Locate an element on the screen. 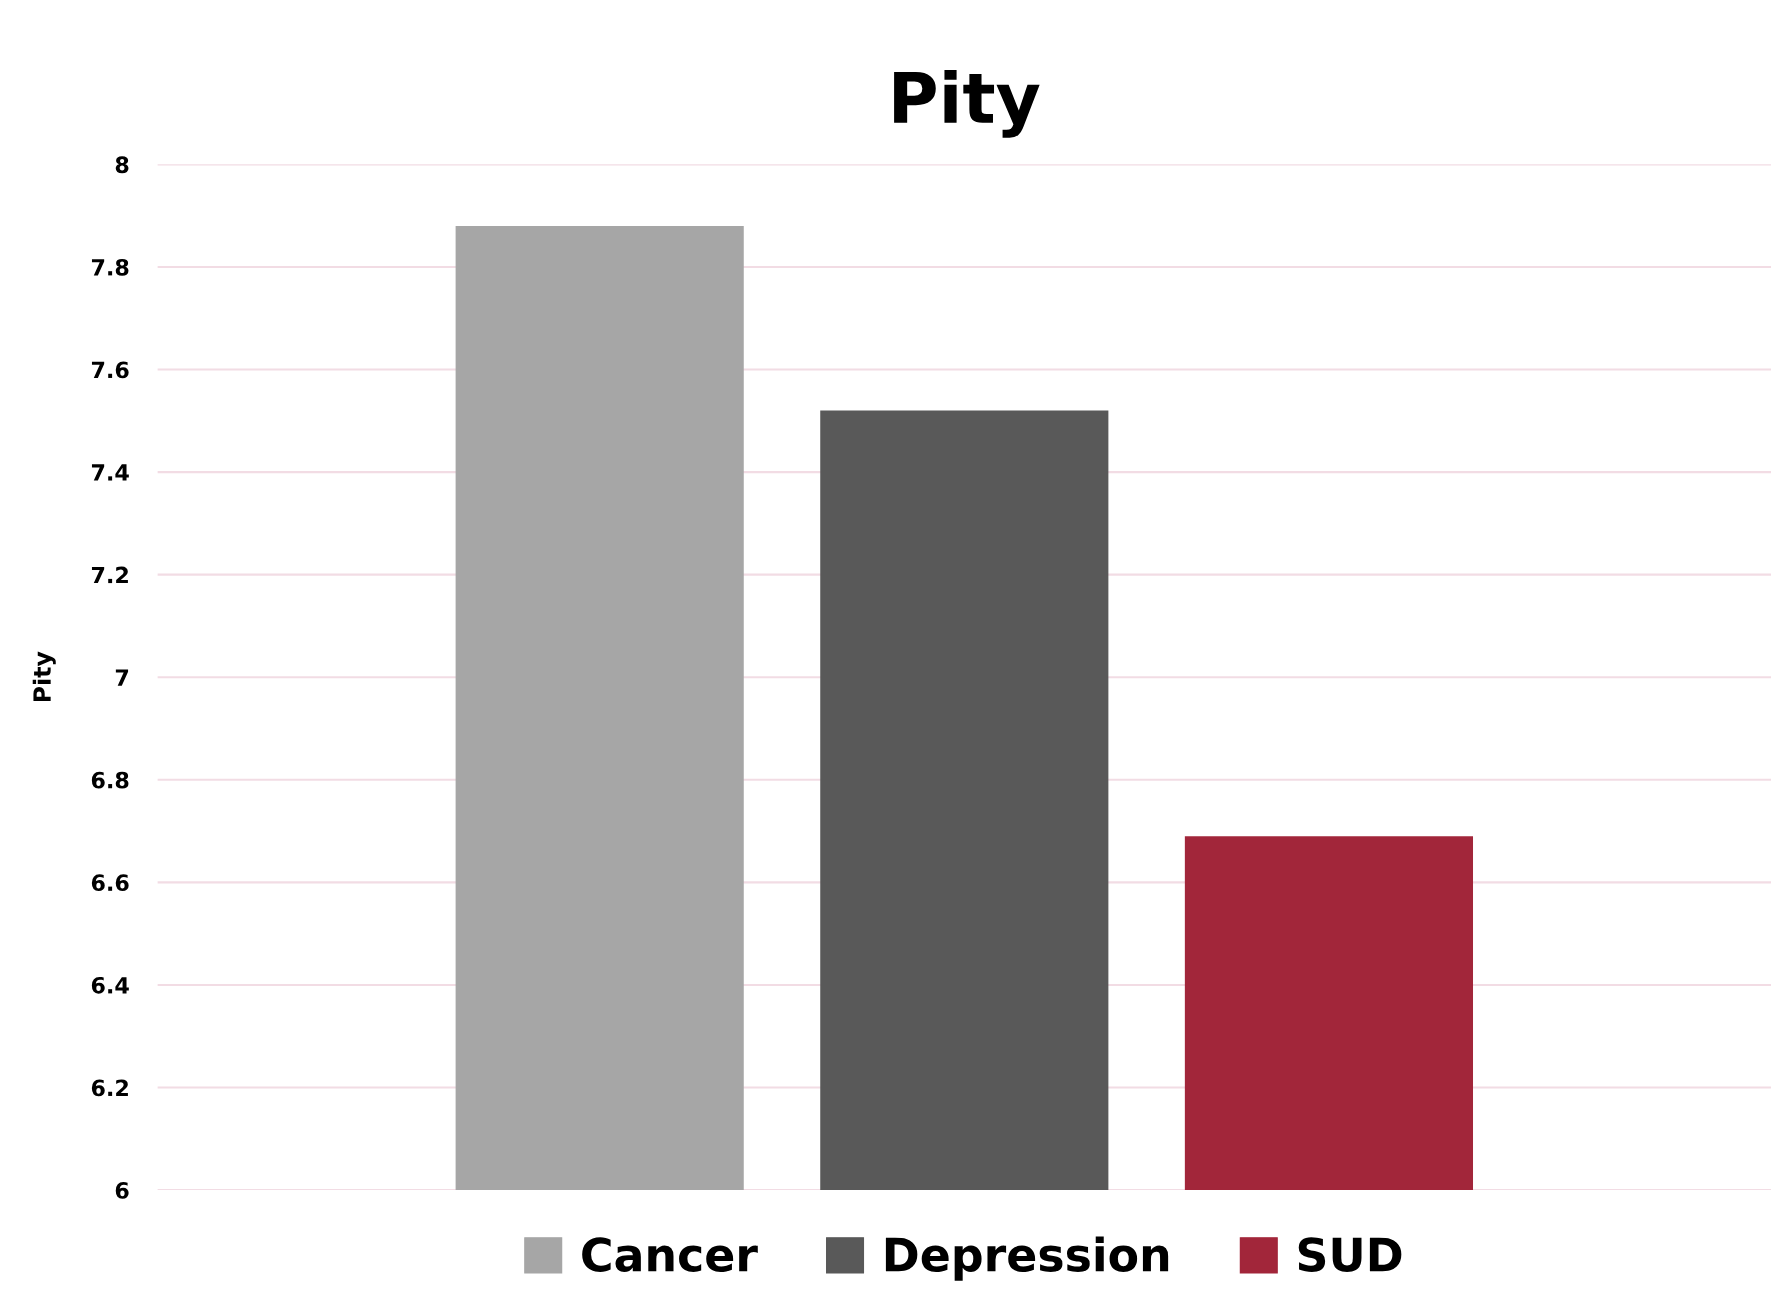 The image size is (1771, 1315). legend-label: Cancer is located at coordinates (670, 1254).